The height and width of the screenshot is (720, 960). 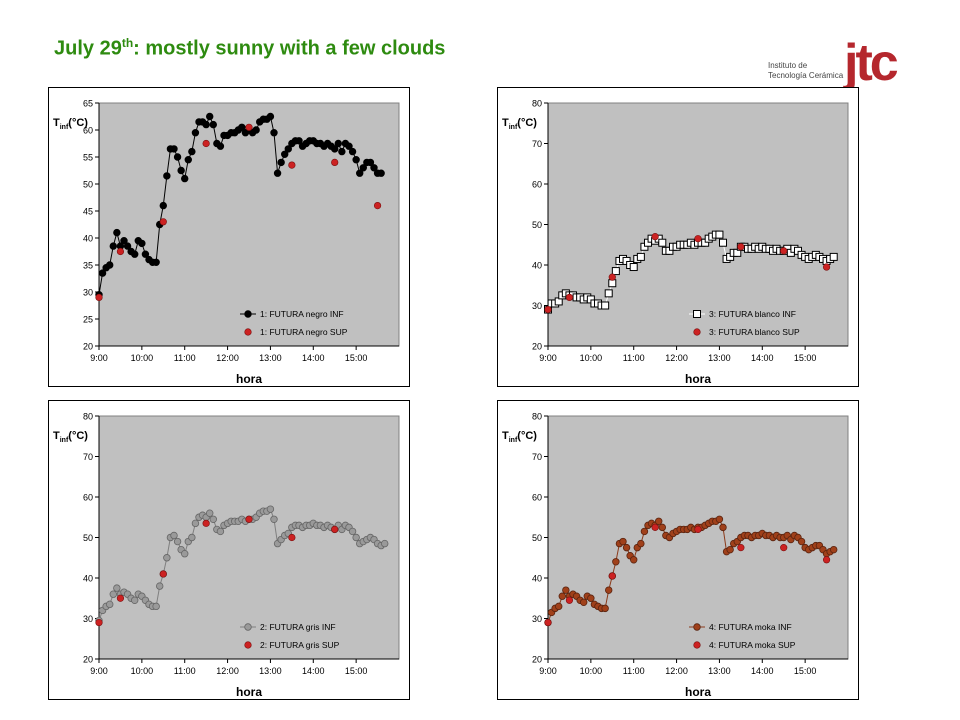 What do you see at coordinates (88, 185) in the screenshot?
I see `y-tick-label: 50` at bounding box center [88, 185].